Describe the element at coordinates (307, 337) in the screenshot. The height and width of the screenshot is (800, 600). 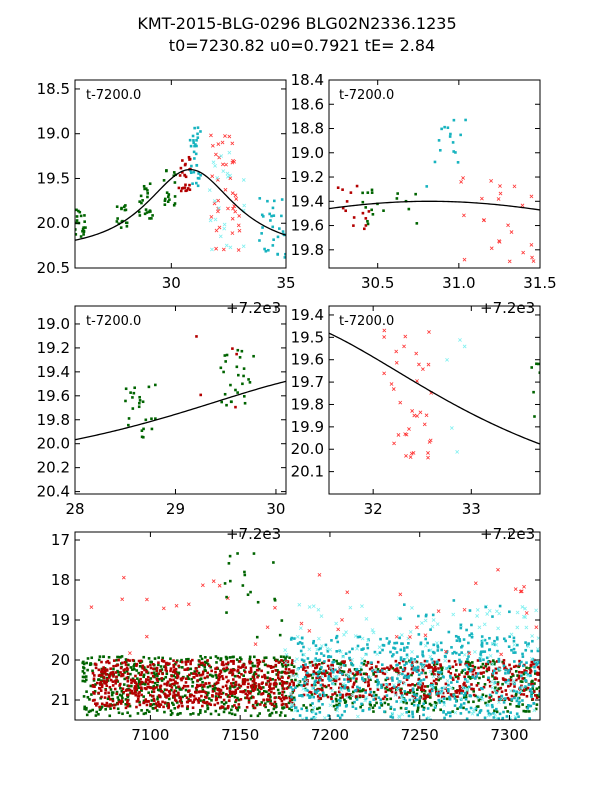
I see `y-tick-label: 19.5` at that location.